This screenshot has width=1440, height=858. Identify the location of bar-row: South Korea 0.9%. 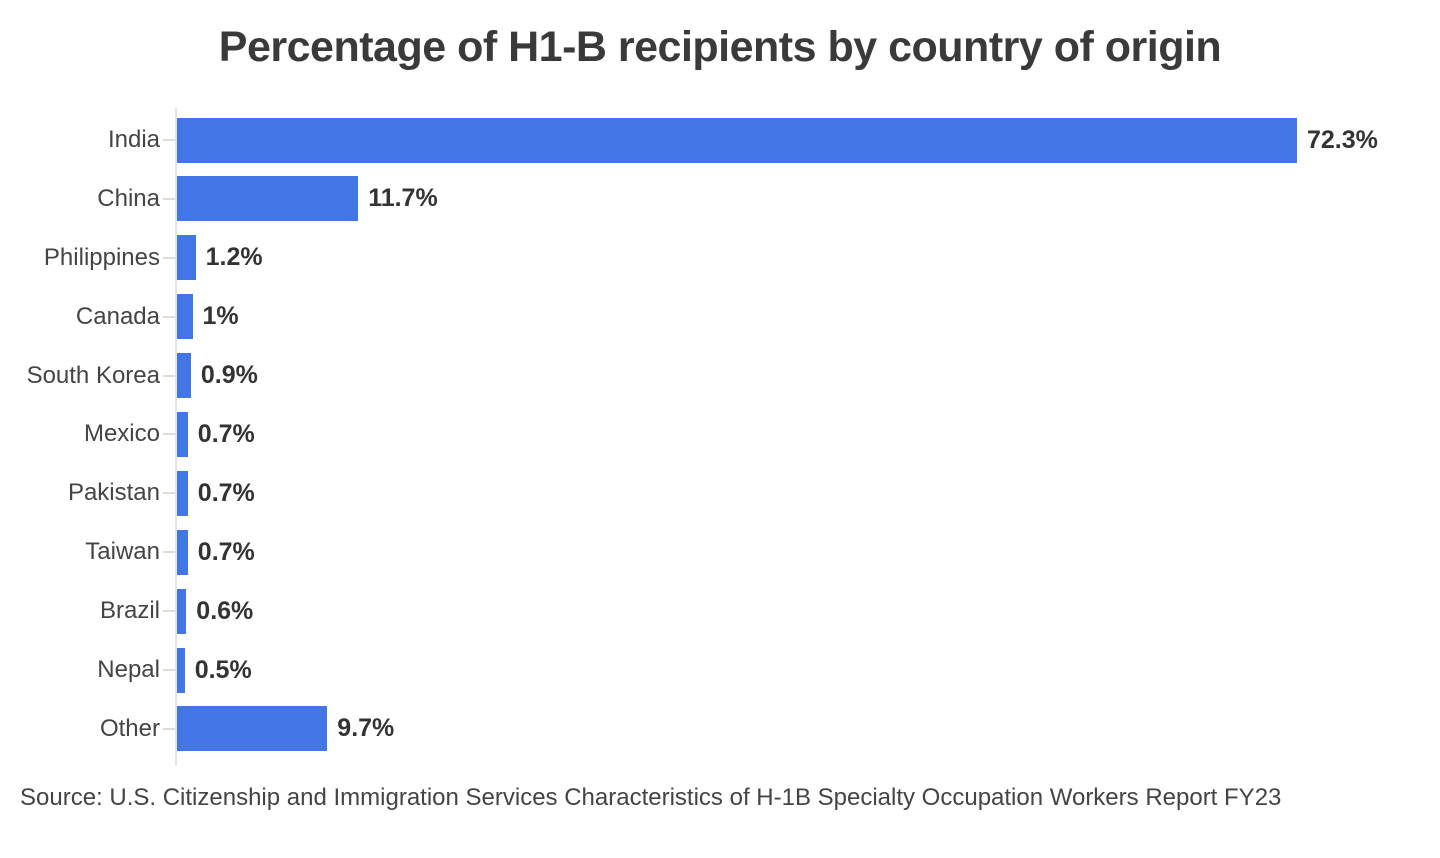
(720, 375).